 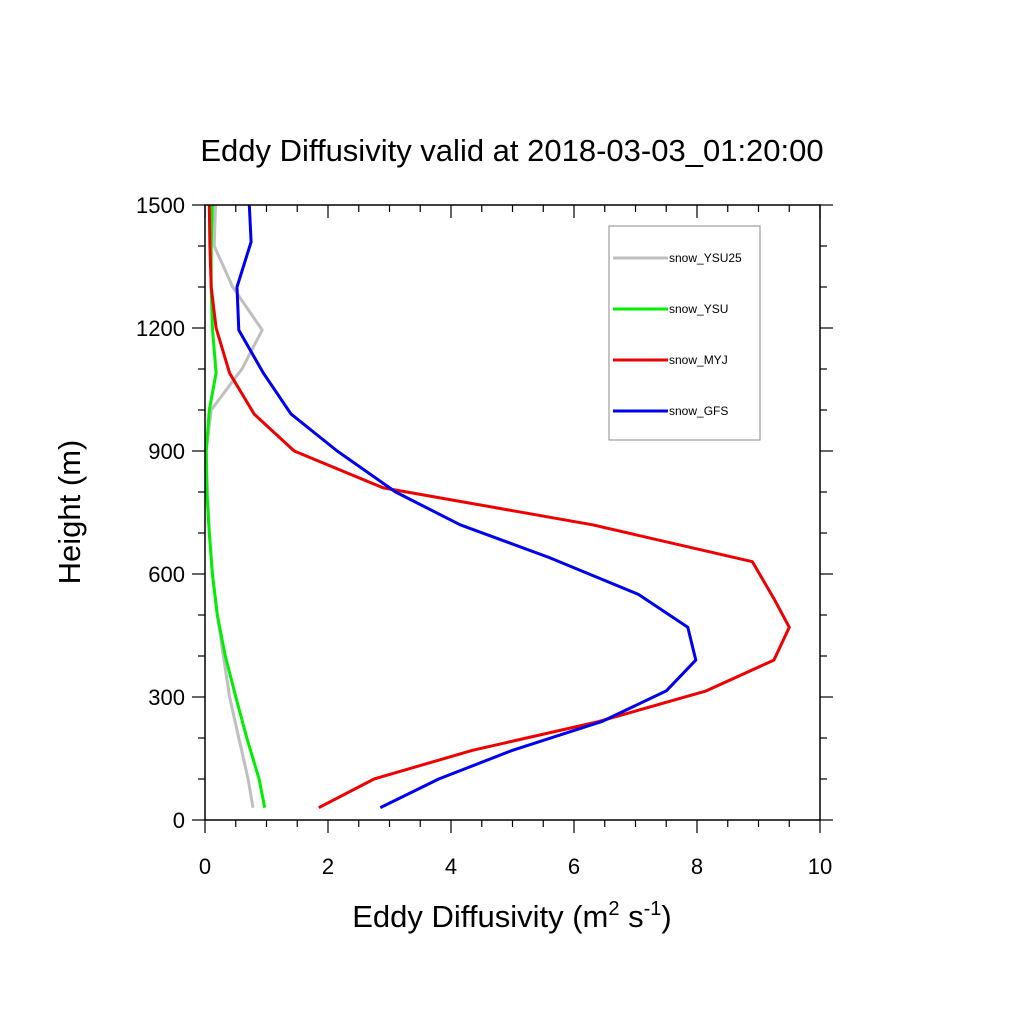 I want to click on series-line-snow-ysu, so click(x=235, y=506).